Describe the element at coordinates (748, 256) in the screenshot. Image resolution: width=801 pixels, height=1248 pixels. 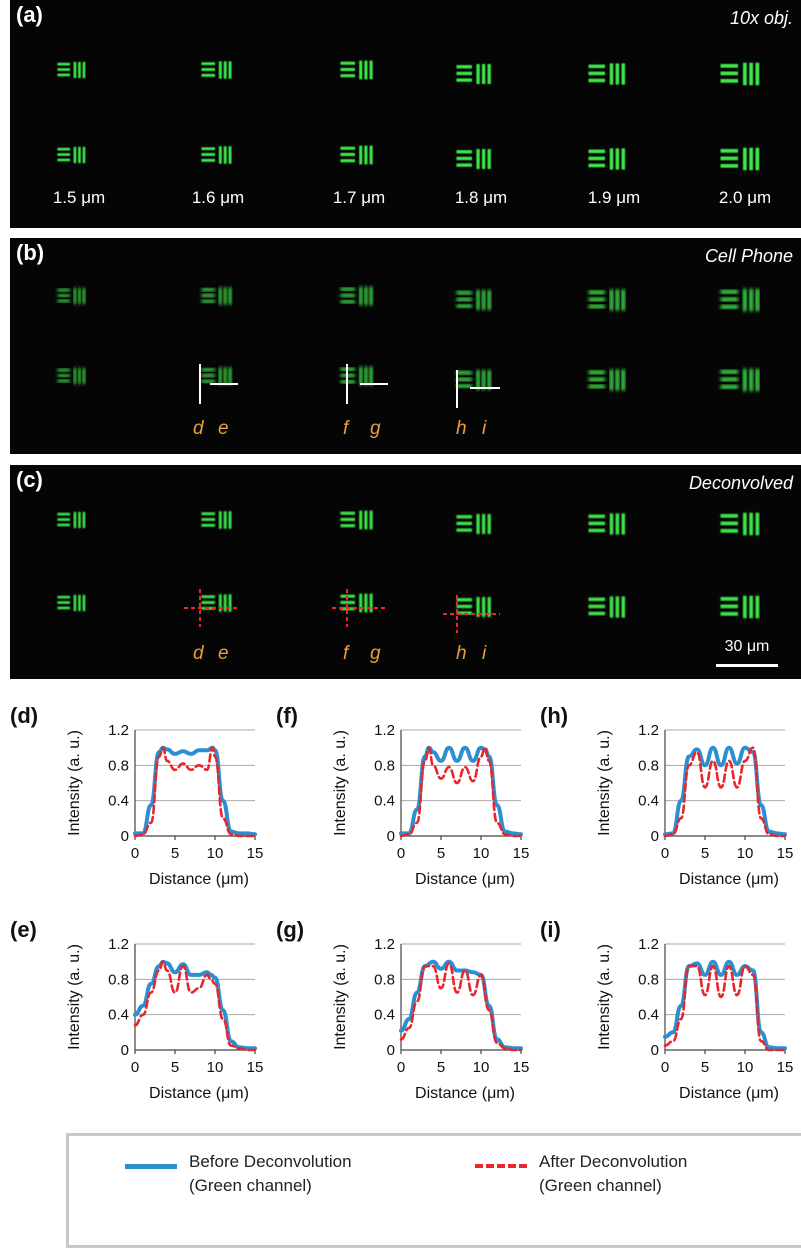
I see `panel-tag: Cell Phone` at that location.